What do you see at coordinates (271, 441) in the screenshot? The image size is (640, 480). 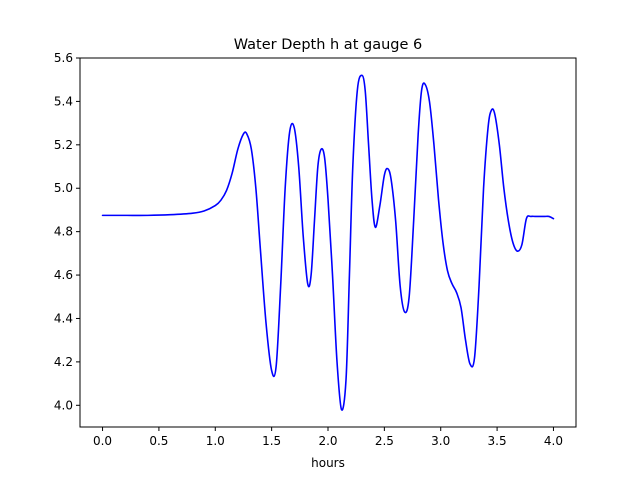 I see `x-tick-label: 1.5` at bounding box center [271, 441].